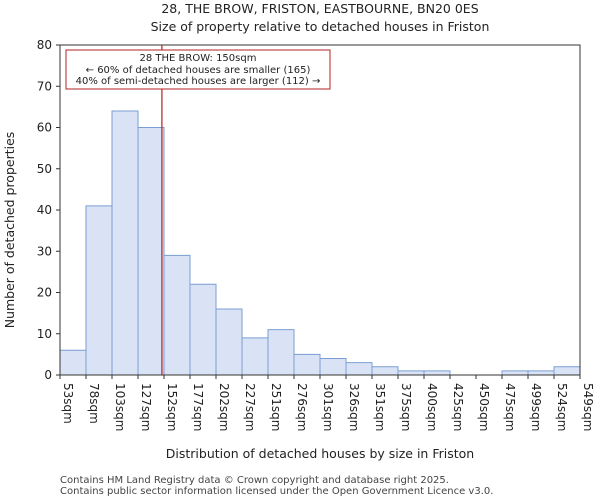 The height and width of the screenshot is (500, 600). What do you see at coordinates (44, 128) in the screenshot?
I see `y-tick-label: 60` at bounding box center [44, 128].